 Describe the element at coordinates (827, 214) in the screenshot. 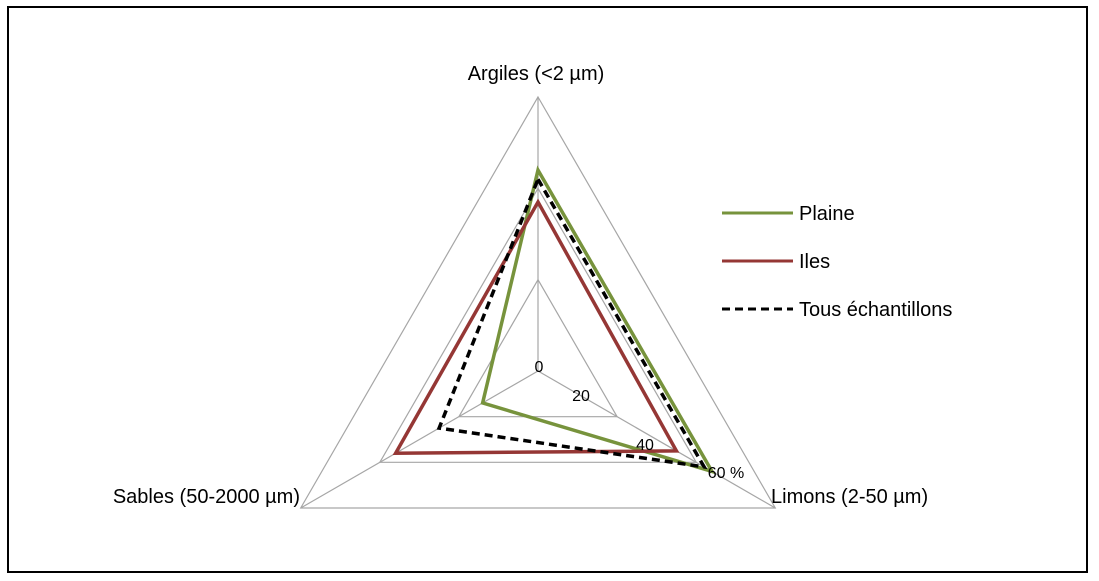

I see `legend-label-plaine: Plaine` at that location.